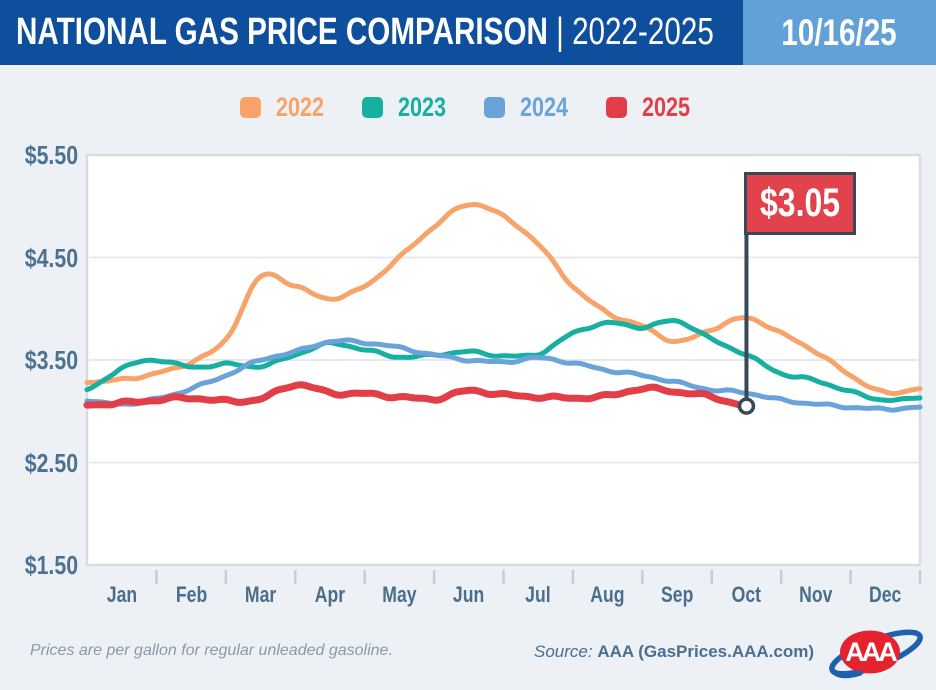  Describe the element at coordinates (372, 107) in the screenshot. I see `legend-swatch-2023` at that location.